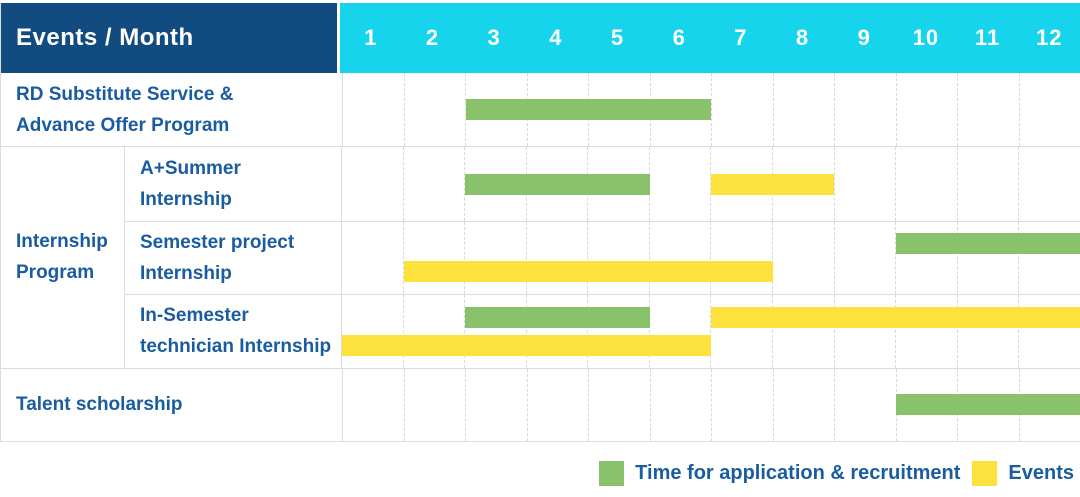 The width and height of the screenshot is (1080, 497). Describe the element at coordinates (797, 473) in the screenshot. I see `legend-label: Time for application & recruitment` at that location.